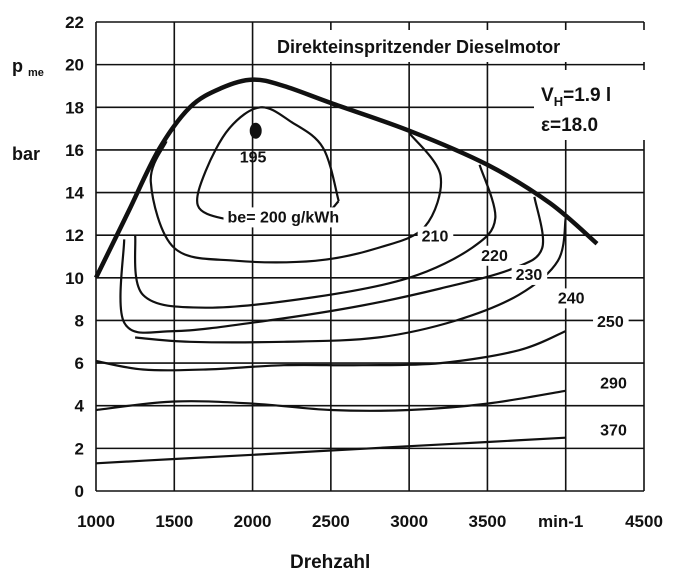  What do you see at coordinates (418, 47) in the screenshot?
I see `chart-title: Direkteinspritzender Dieselmotor` at bounding box center [418, 47].